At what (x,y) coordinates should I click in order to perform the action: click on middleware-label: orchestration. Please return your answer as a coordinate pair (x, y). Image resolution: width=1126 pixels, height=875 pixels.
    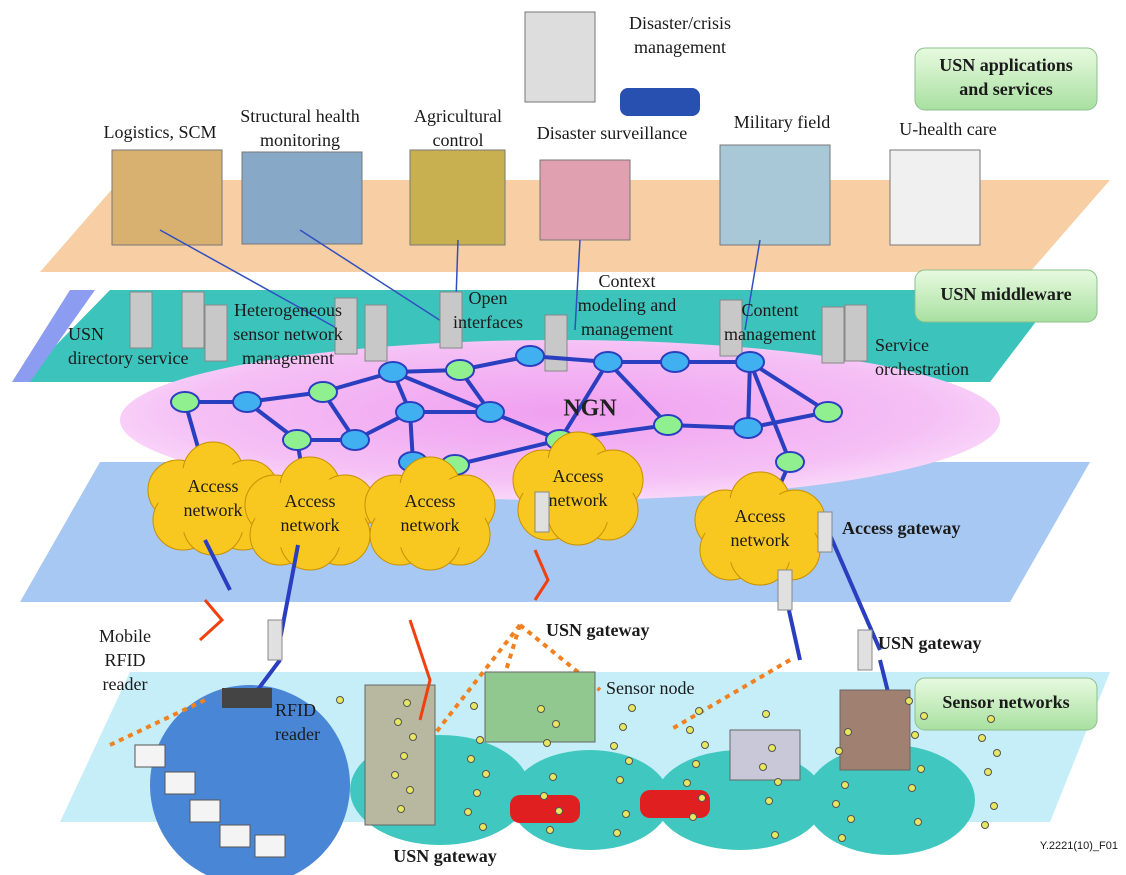
    Looking at the image, I should click on (922, 369).